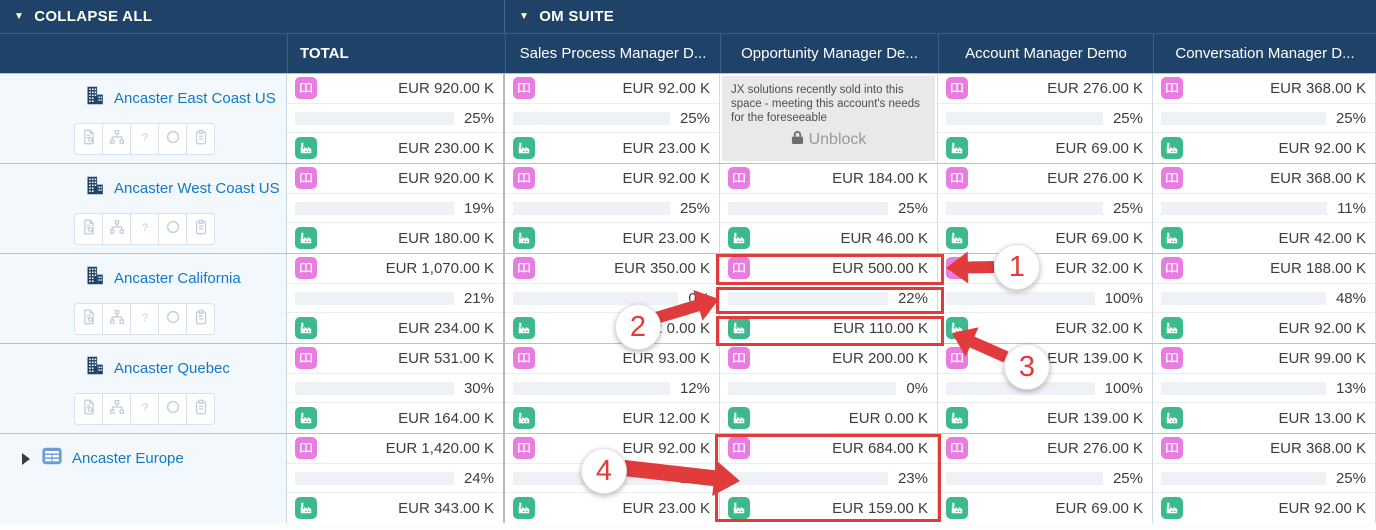 Image resolution: width=1376 pixels, height=530 pixels. I want to click on file-search-icon, so click(89, 409).